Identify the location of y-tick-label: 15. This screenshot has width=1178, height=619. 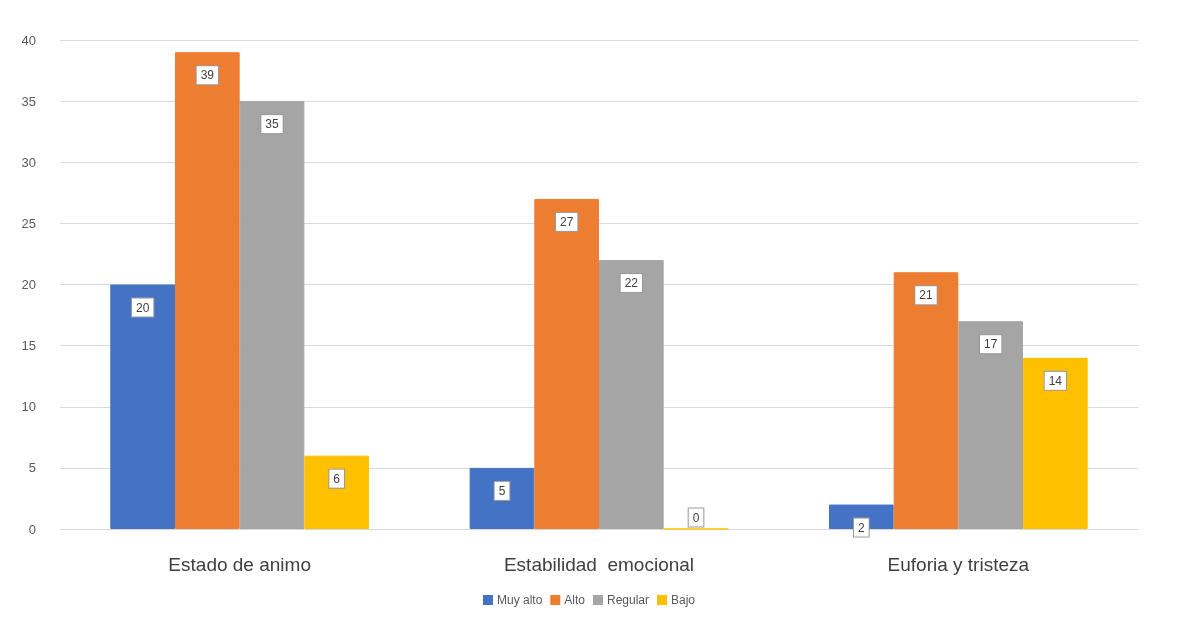
(28, 346).